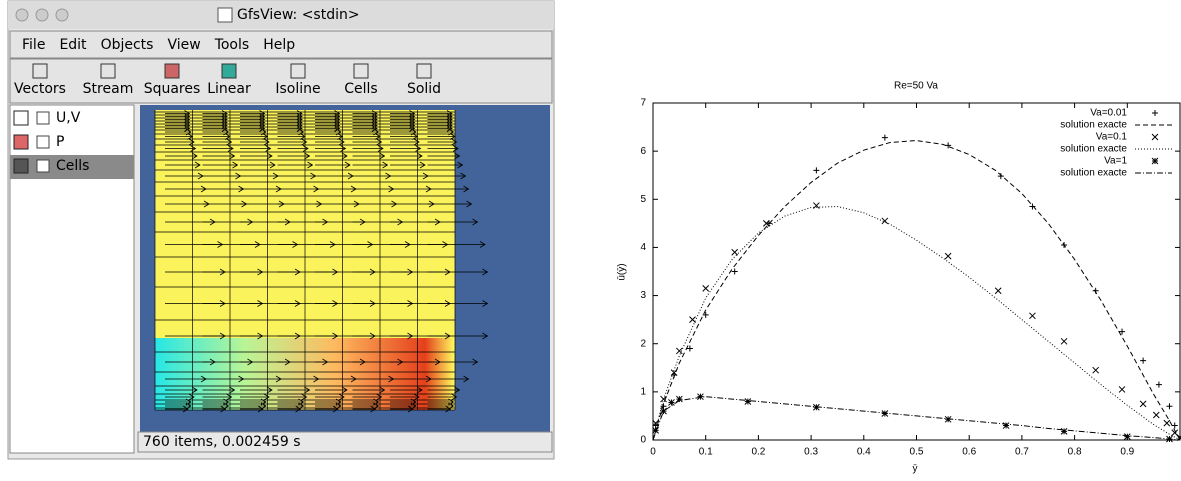 The image size is (1181, 481). I want to click on menu-item: File, so click(33, 45).